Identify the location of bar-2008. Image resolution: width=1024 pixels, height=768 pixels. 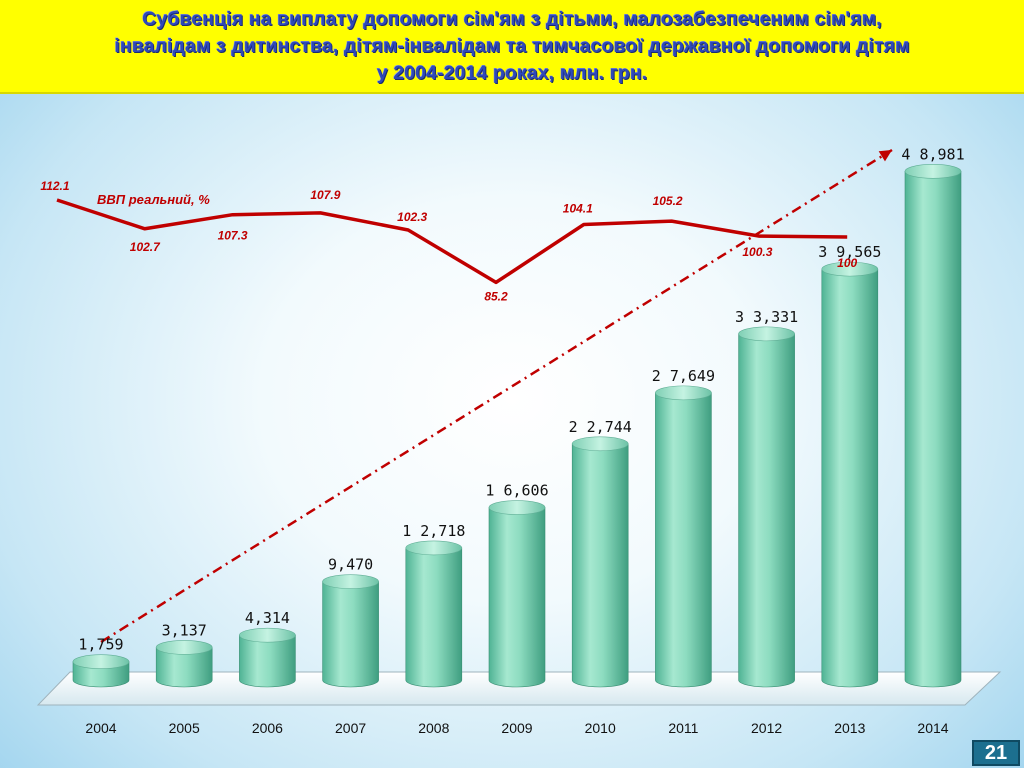
(434, 614).